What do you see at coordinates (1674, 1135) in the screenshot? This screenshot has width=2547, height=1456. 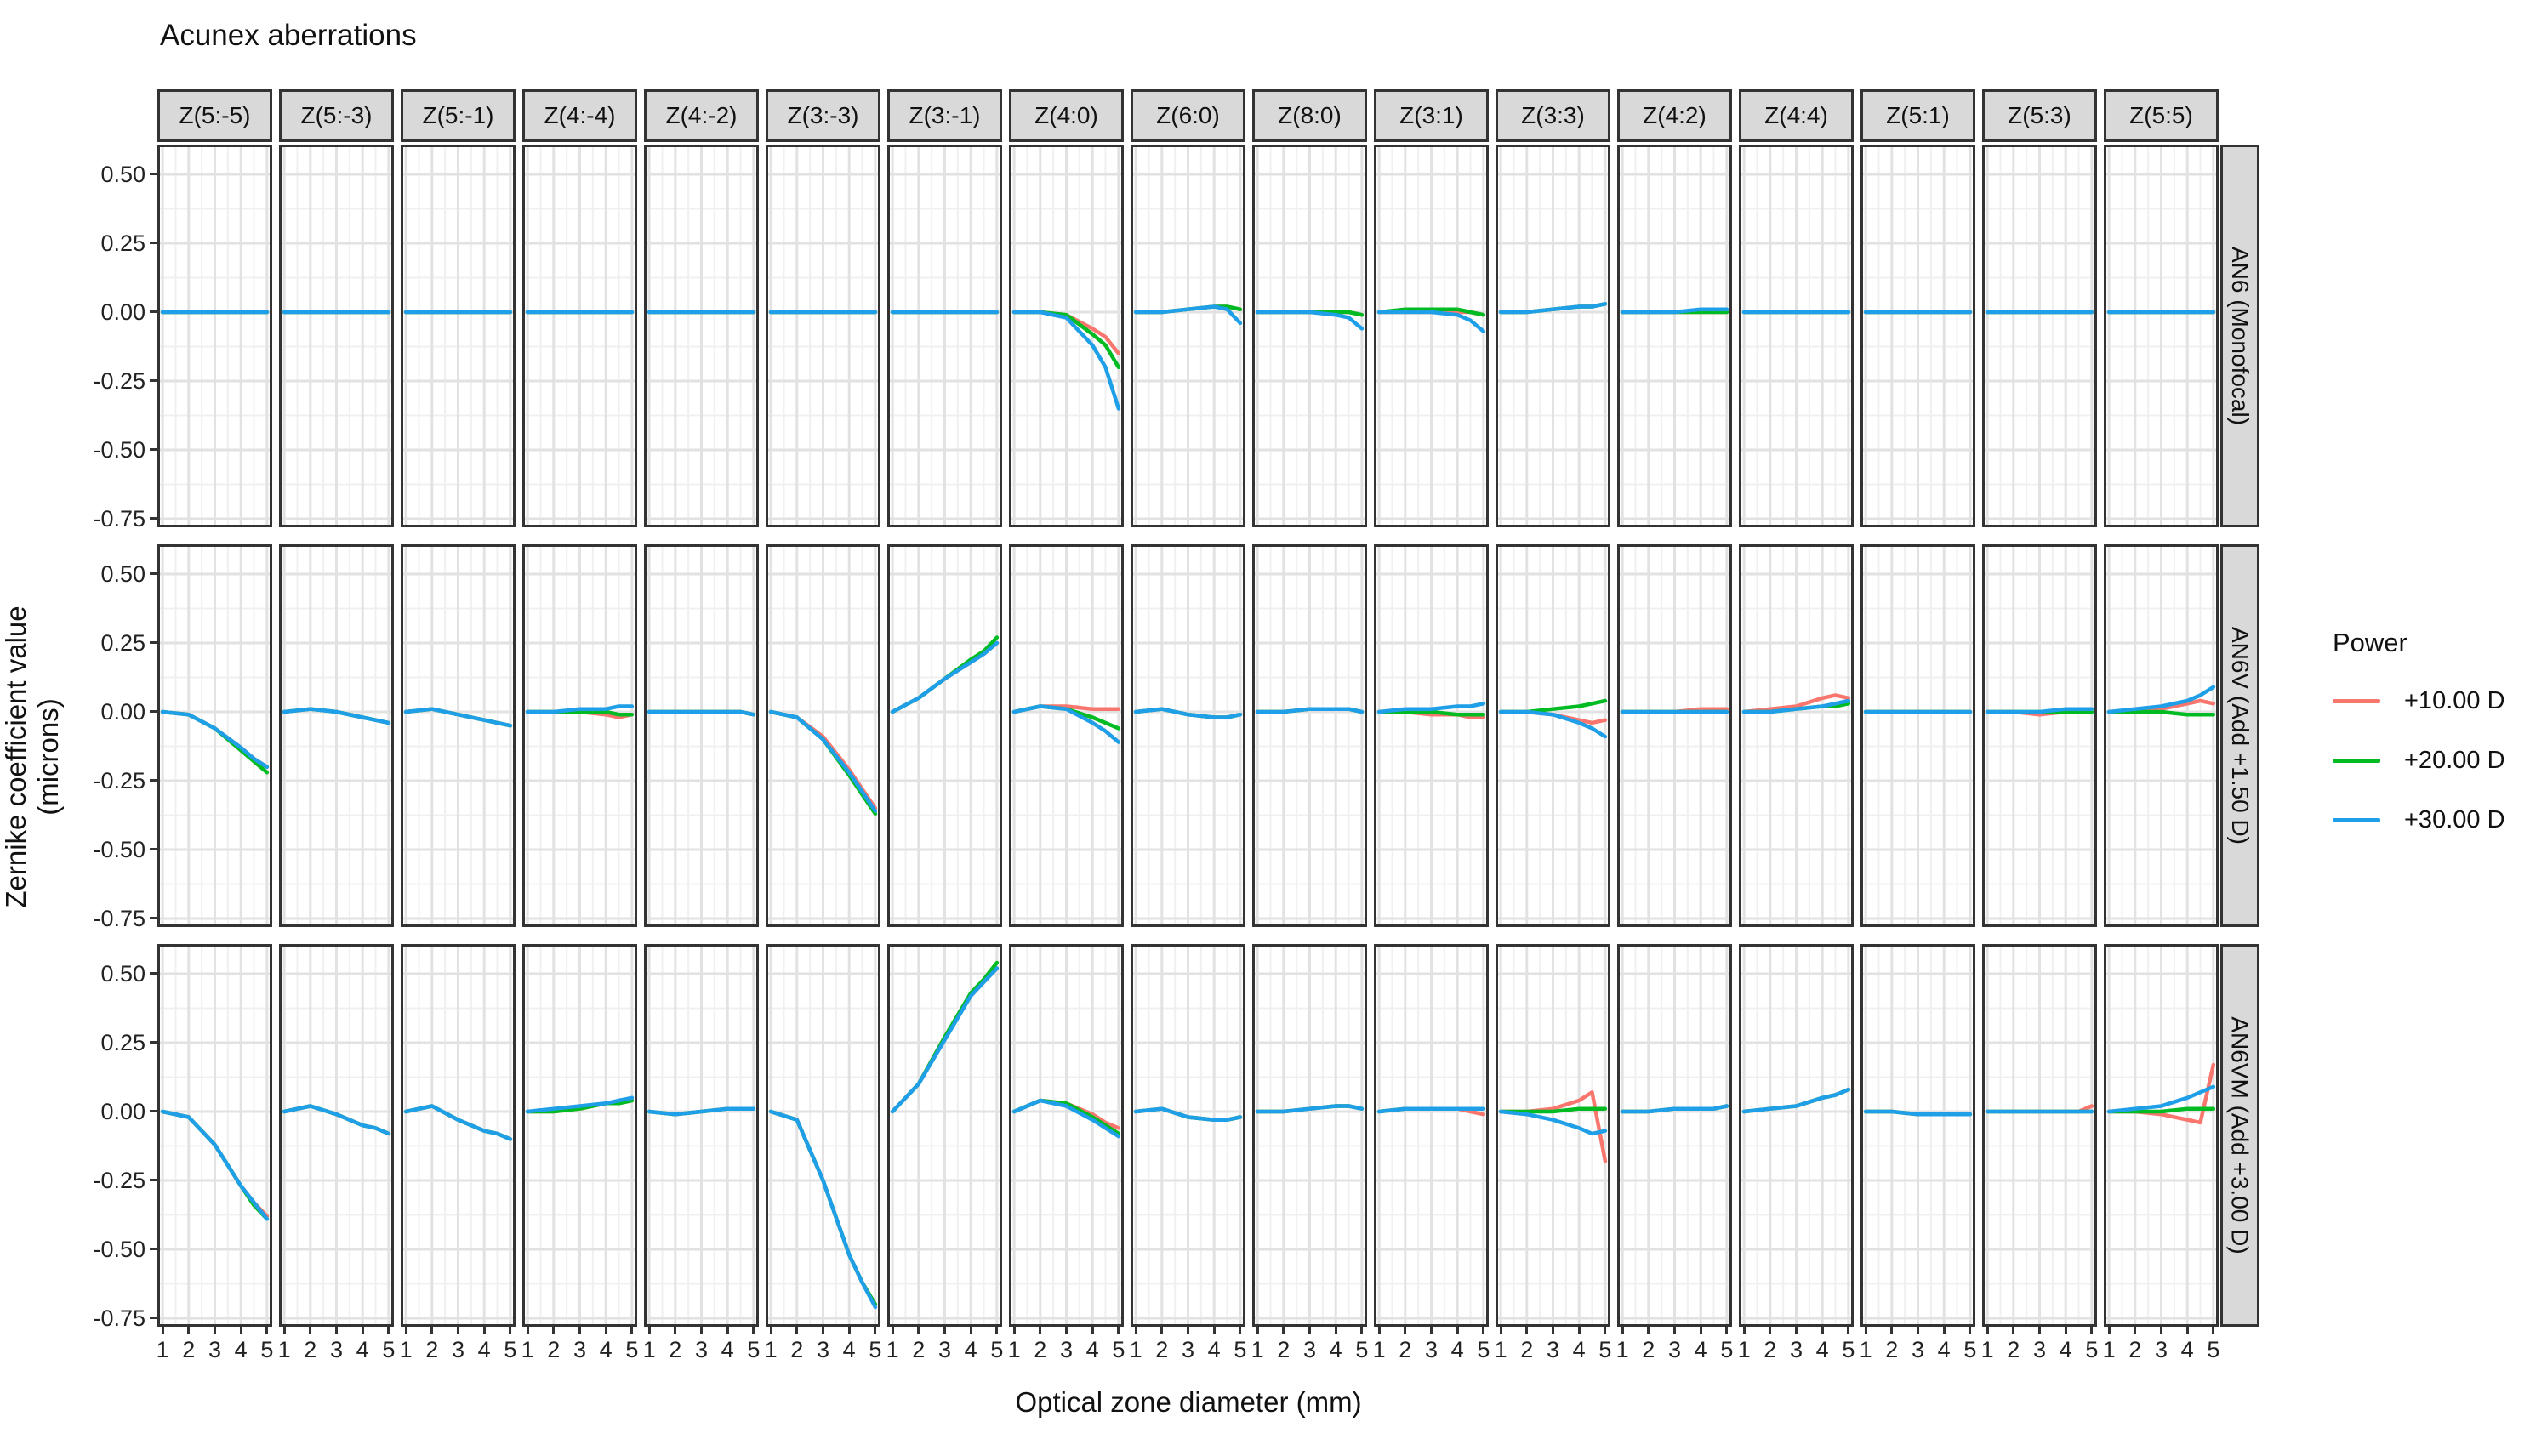 I see `grid-panel-r2-c12` at bounding box center [1674, 1135].